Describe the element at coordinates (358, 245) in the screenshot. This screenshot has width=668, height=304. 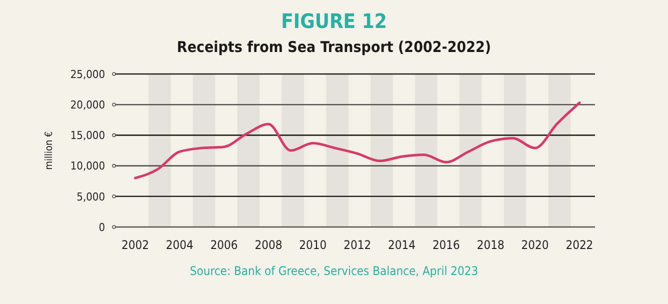
I see `x-tick-label: 2012` at that location.